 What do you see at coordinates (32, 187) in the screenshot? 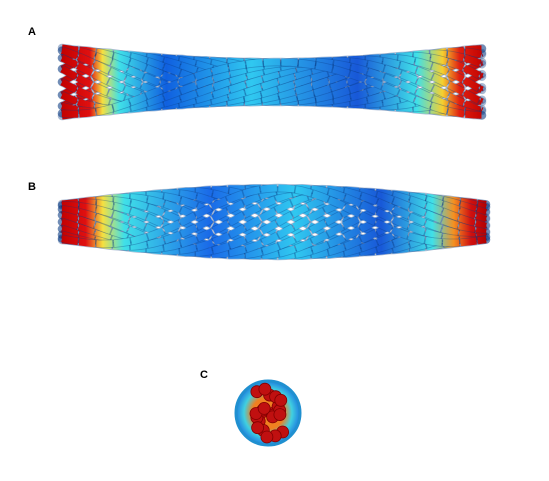
I see `panel-label: B` at bounding box center [32, 187].